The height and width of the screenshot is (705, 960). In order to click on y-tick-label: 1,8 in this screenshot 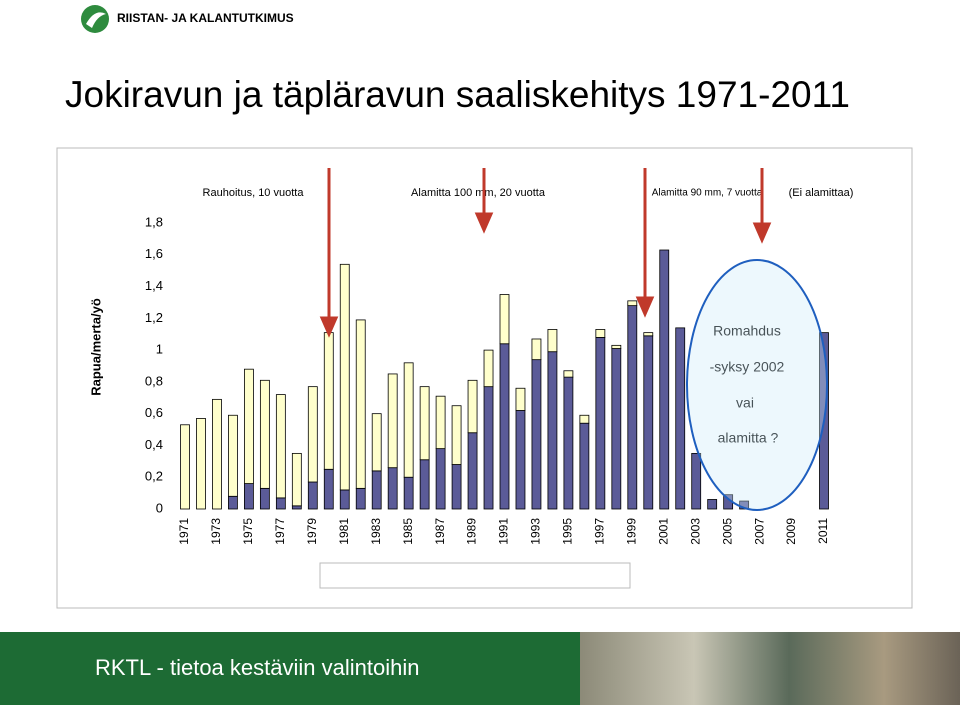, I will do `click(154, 221)`.